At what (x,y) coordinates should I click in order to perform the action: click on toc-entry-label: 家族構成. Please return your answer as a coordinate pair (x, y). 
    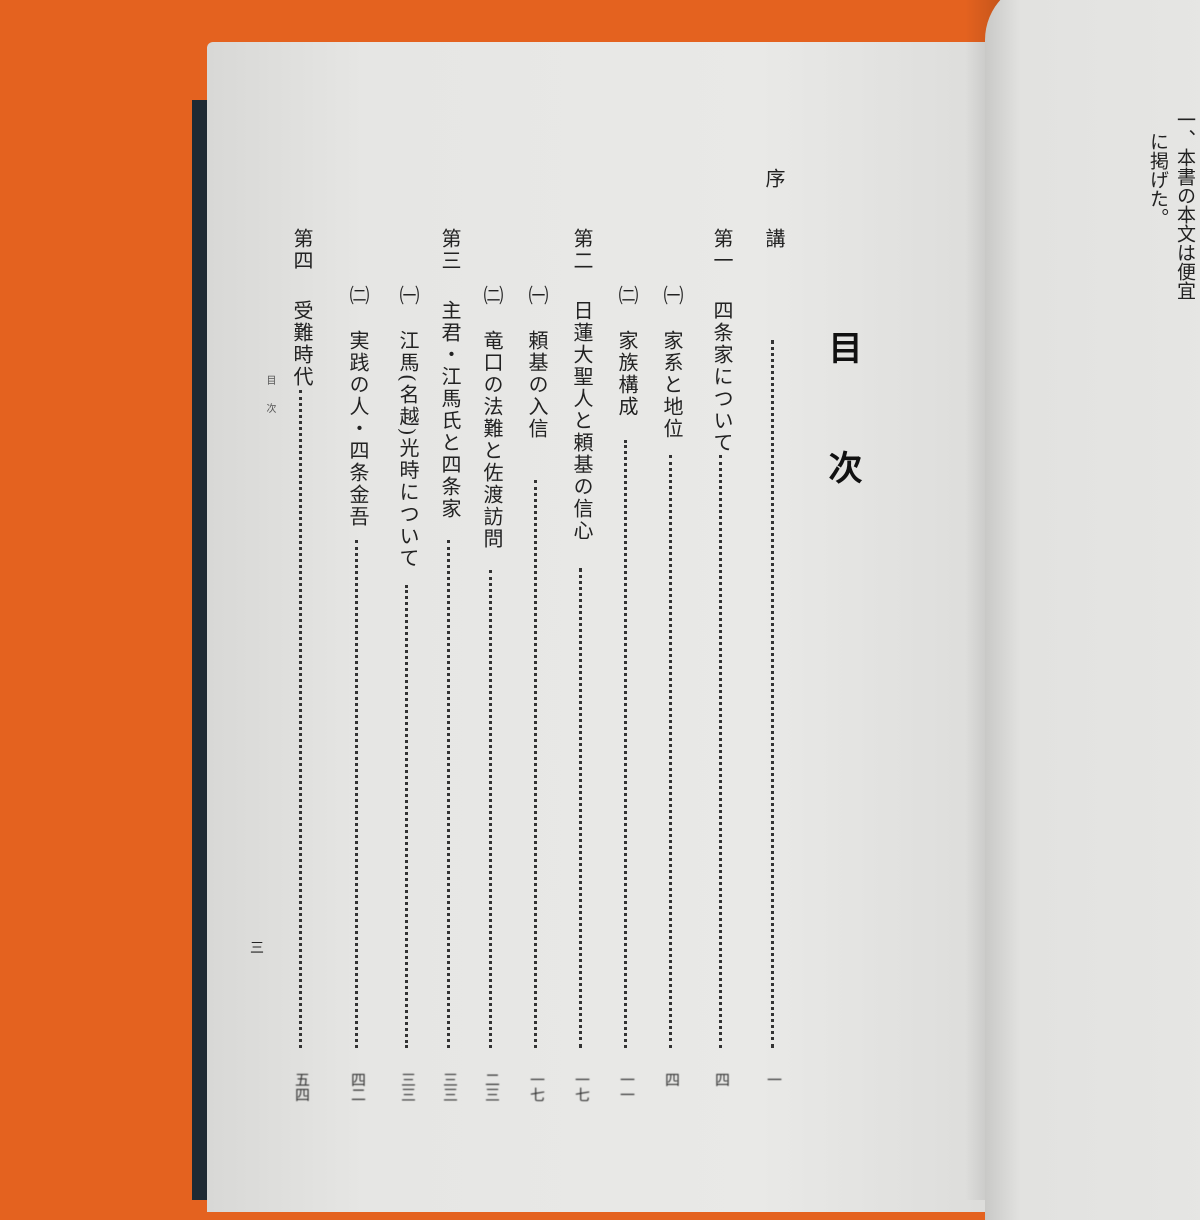
    Looking at the image, I should click on (627, 374).